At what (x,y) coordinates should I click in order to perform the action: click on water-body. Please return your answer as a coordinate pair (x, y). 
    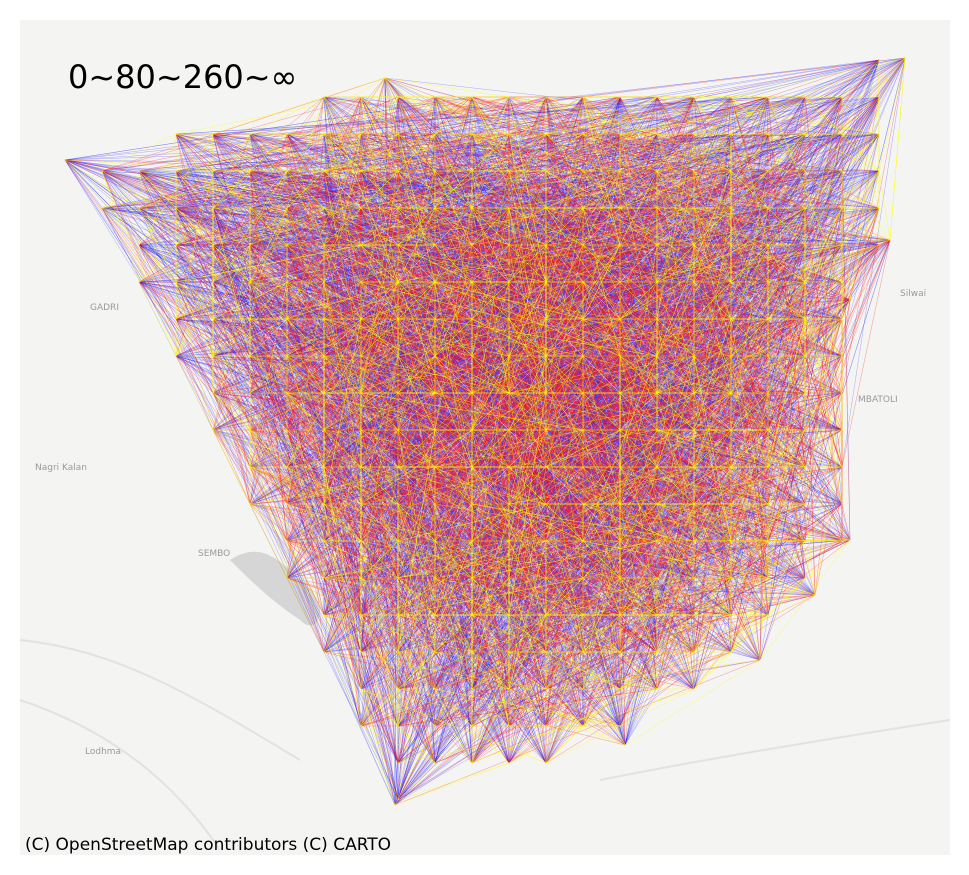
    Looking at the image, I should click on (274, 588).